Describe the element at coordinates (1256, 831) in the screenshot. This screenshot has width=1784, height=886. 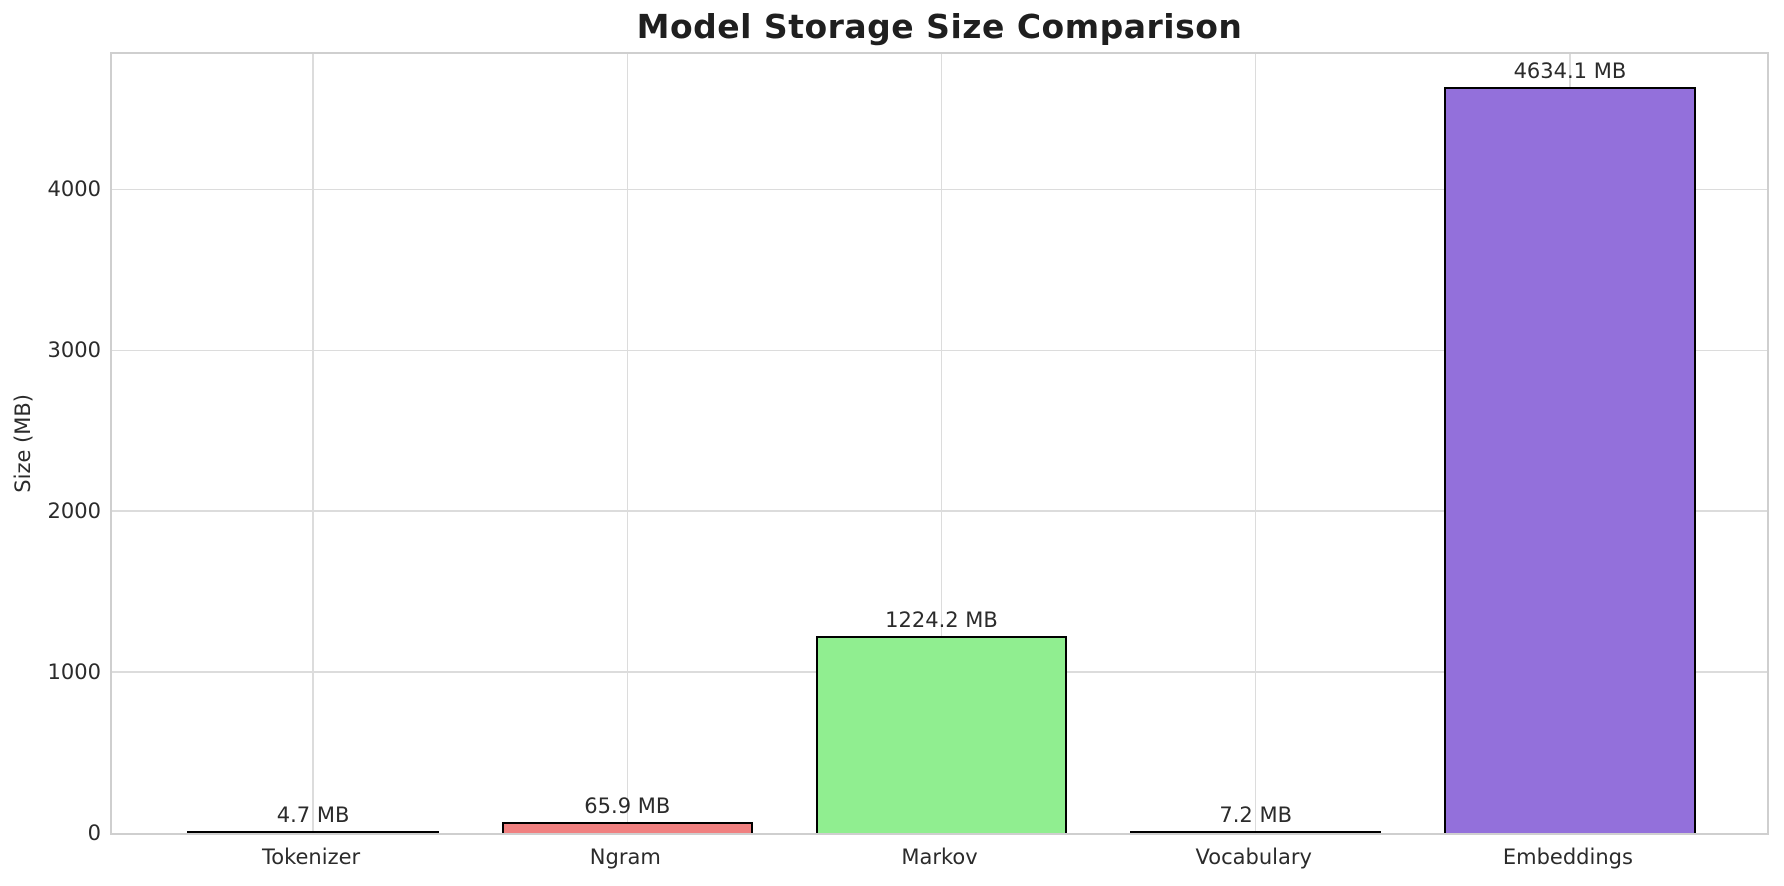
I see `bar-vocabulary` at that location.